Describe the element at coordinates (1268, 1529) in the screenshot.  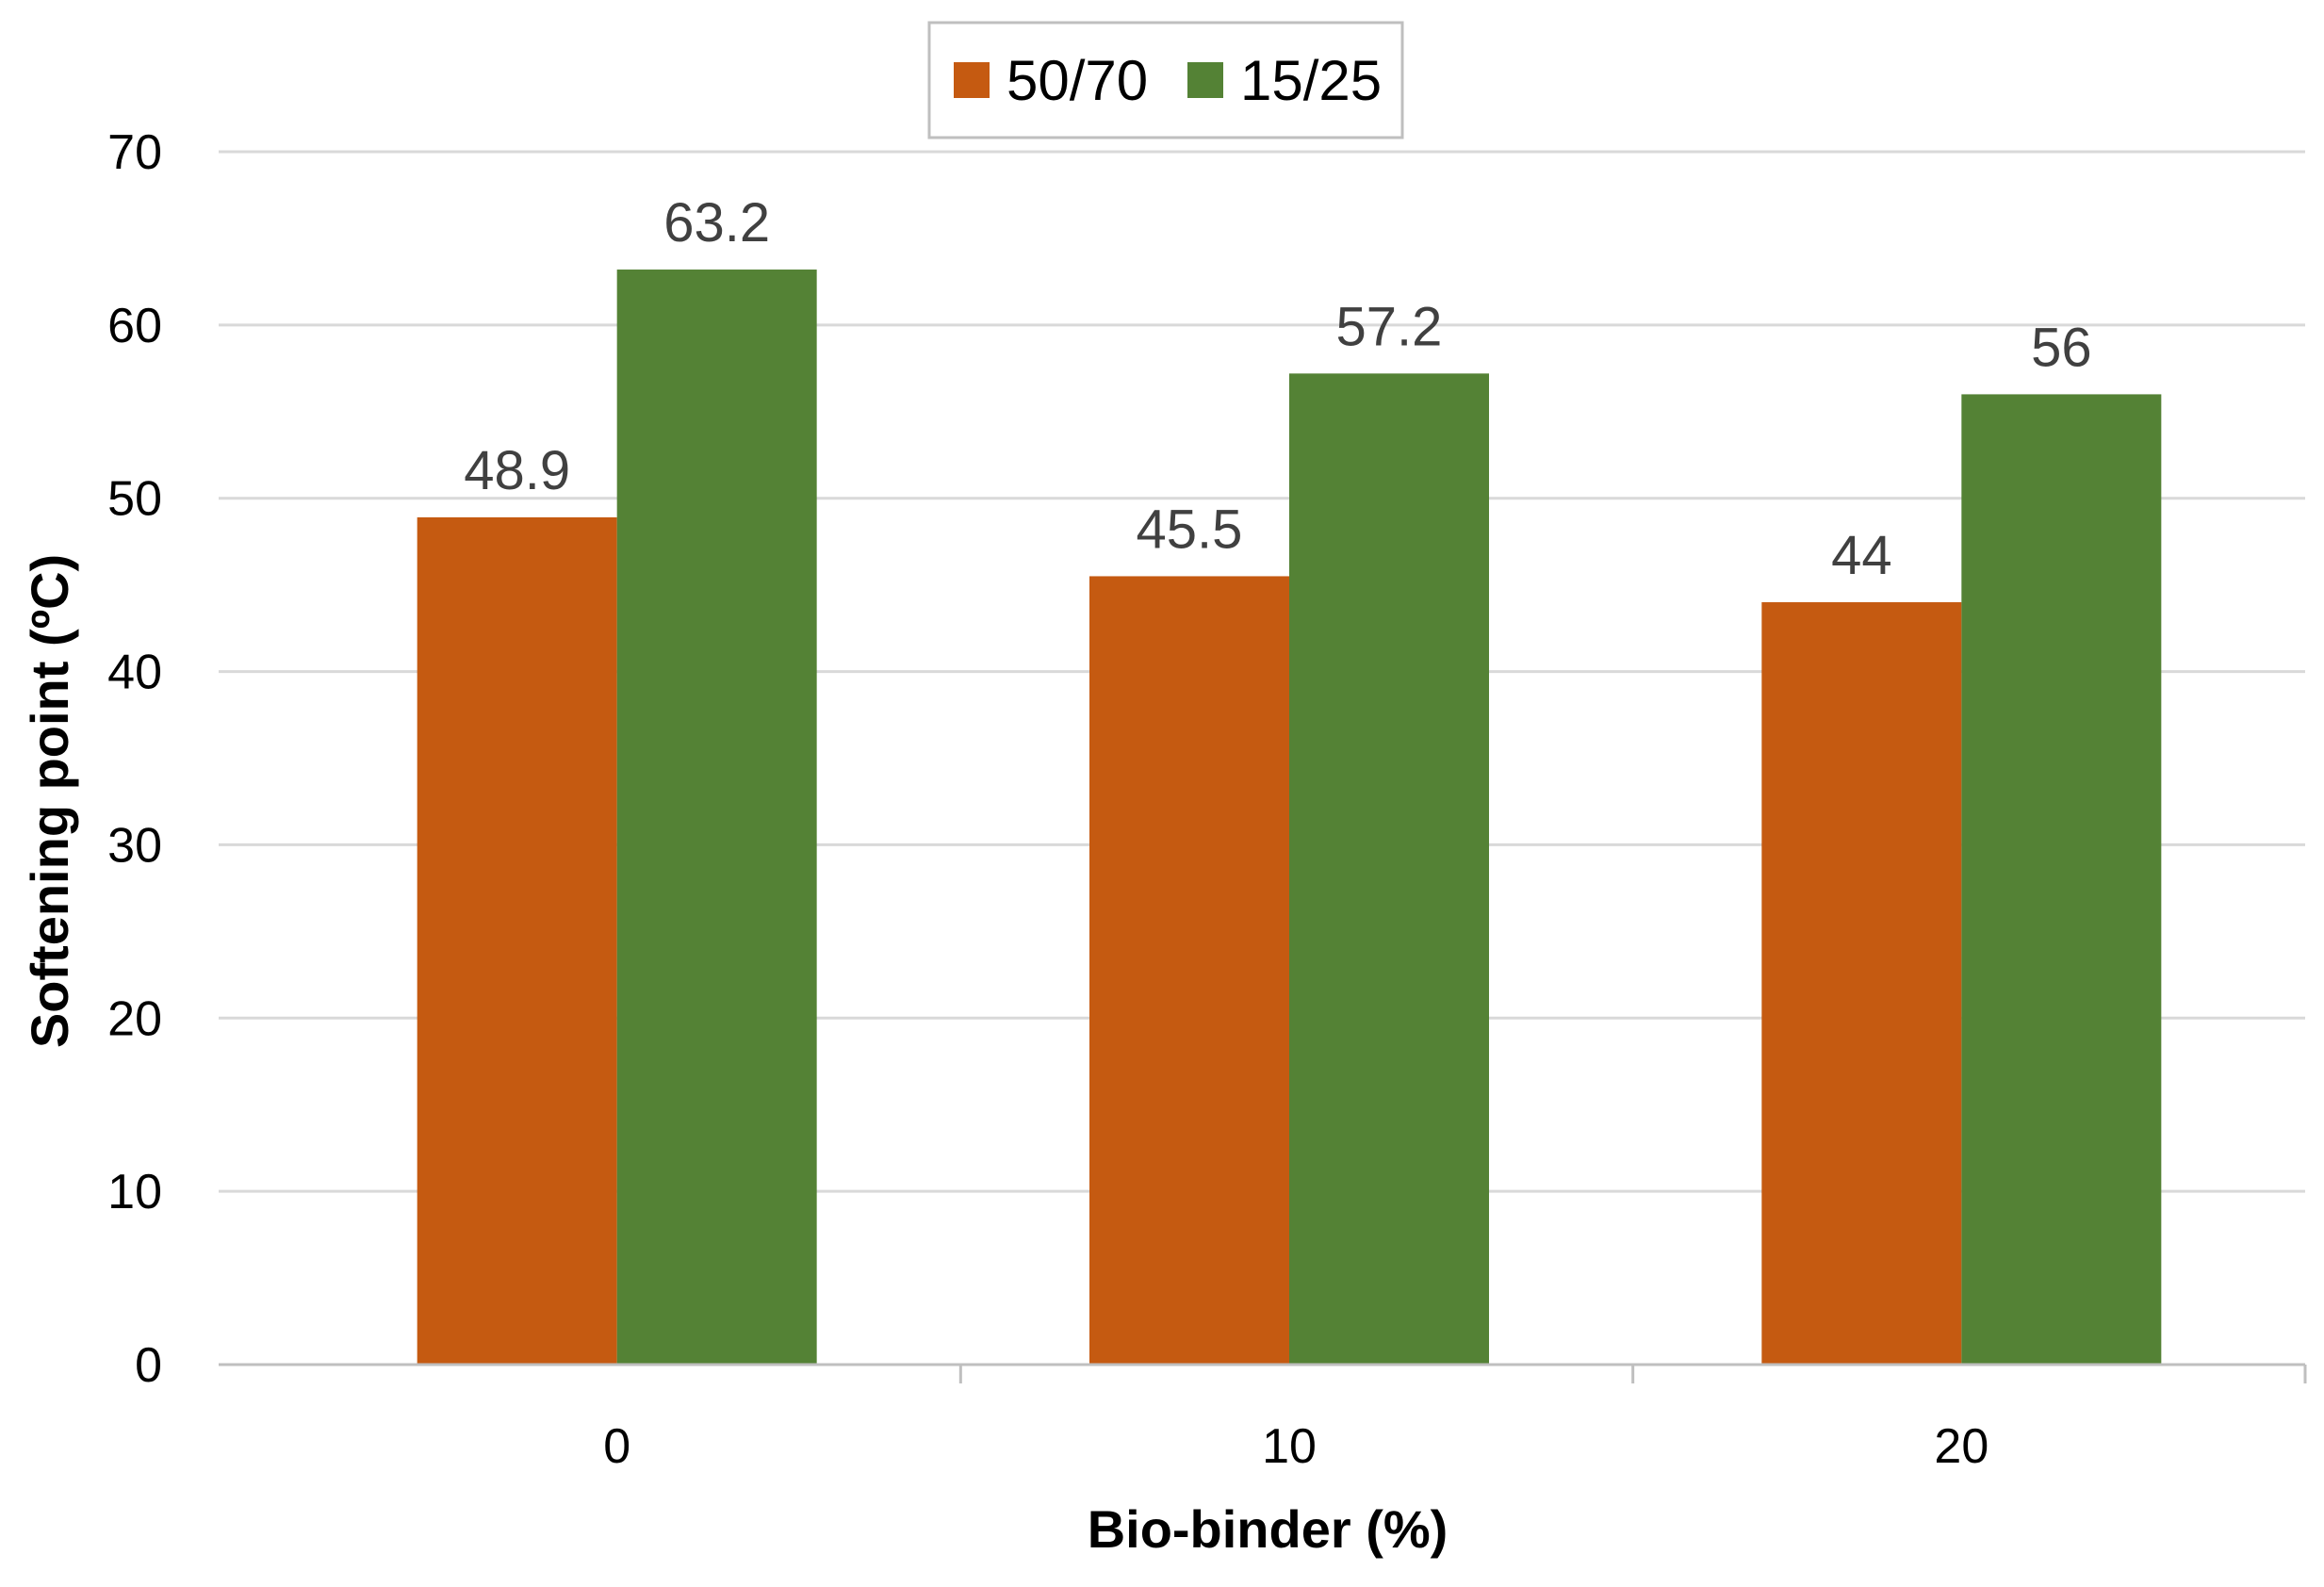
I see `x-axis-title: Bio-binder (%)` at that location.